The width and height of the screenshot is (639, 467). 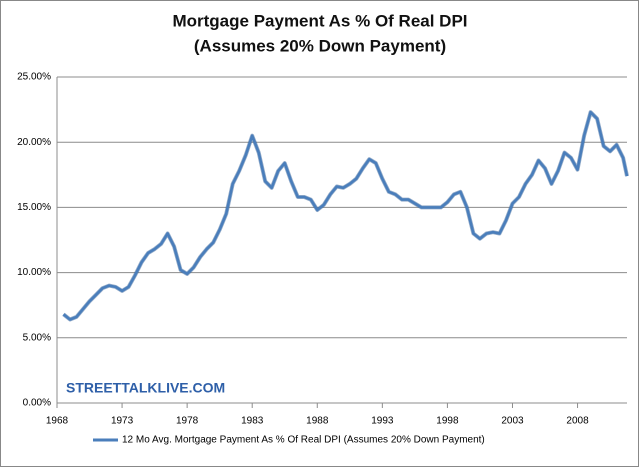 I want to click on x-tick-label: 1983, so click(x=252, y=421).